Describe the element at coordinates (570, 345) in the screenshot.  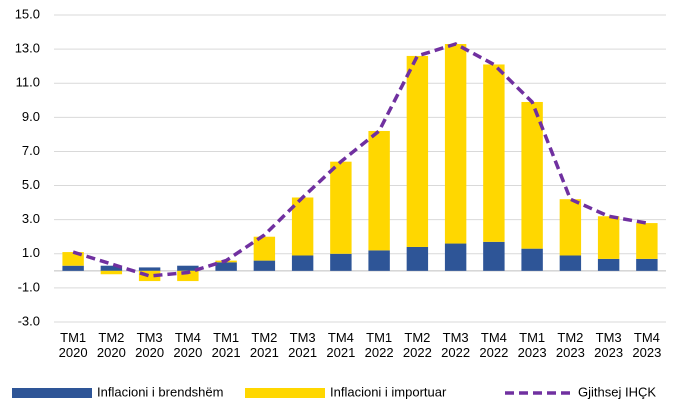
I see `x-tick-label: TM2 2023` at that location.